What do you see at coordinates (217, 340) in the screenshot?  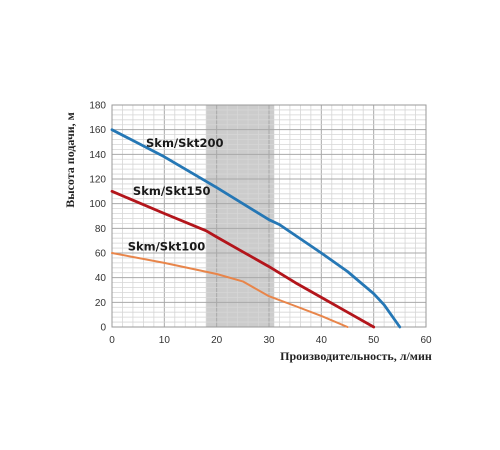 I see `x-tick-label: 20` at bounding box center [217, 340].